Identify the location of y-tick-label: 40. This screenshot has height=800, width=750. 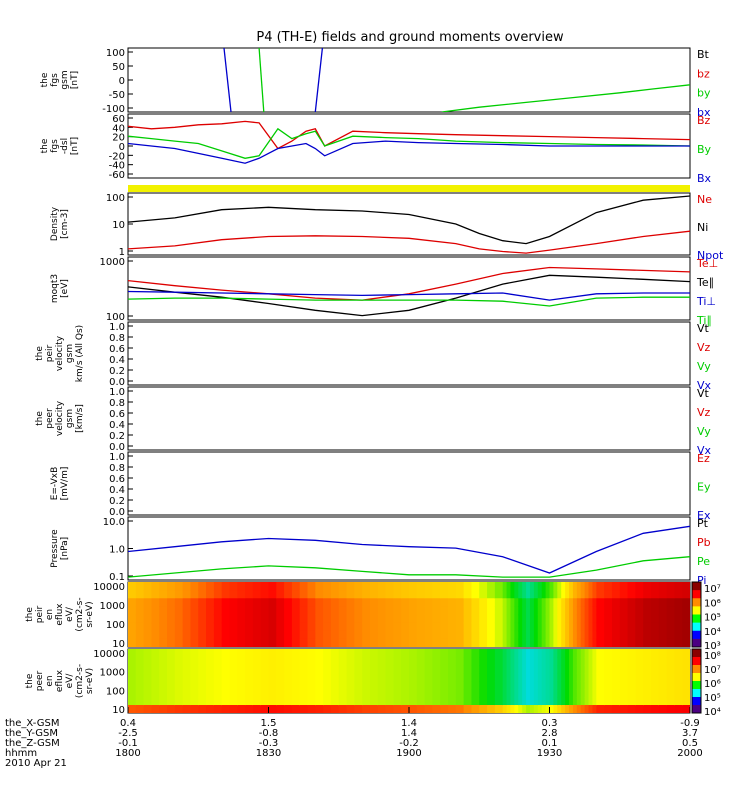
(118, 128).